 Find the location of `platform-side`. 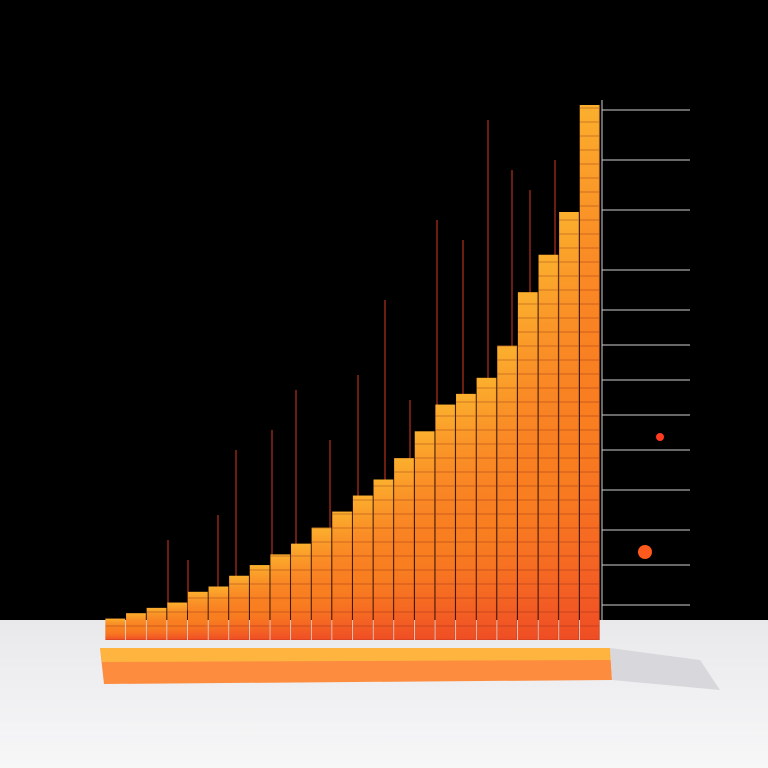

platform-side is located at coordinates (665, 669).